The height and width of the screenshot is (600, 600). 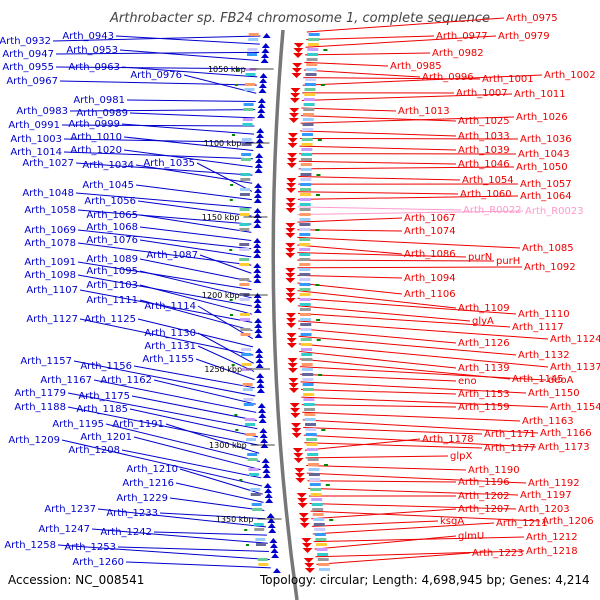 What do you see at coordinates (546, 495) in the screenshot?
I see `gene-label-arth-1197: Arth_1197` at bounding box center [546, 495].